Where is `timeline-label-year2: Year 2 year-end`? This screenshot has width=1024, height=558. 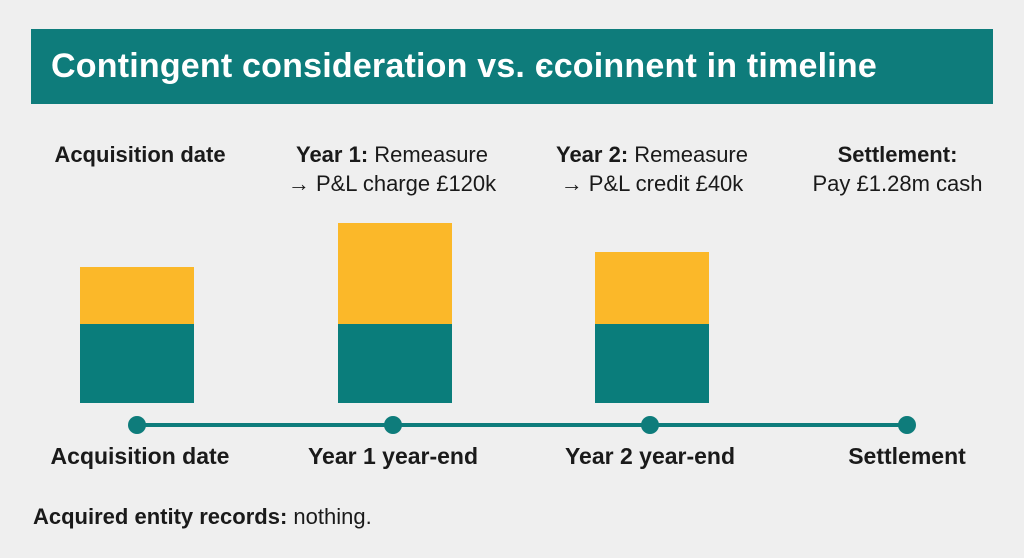 timeline-label-year2: Year 2 year-end is located at coordinates (650, 456).